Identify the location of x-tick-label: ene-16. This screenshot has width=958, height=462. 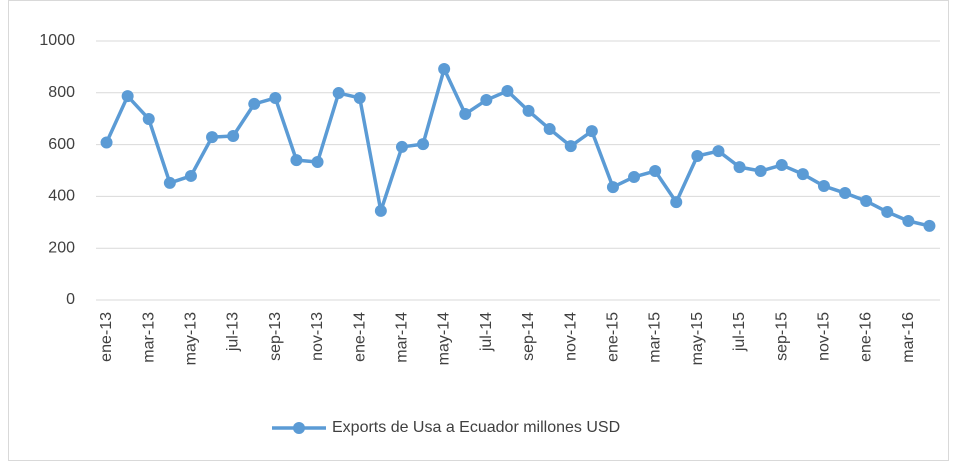
(866, 337).